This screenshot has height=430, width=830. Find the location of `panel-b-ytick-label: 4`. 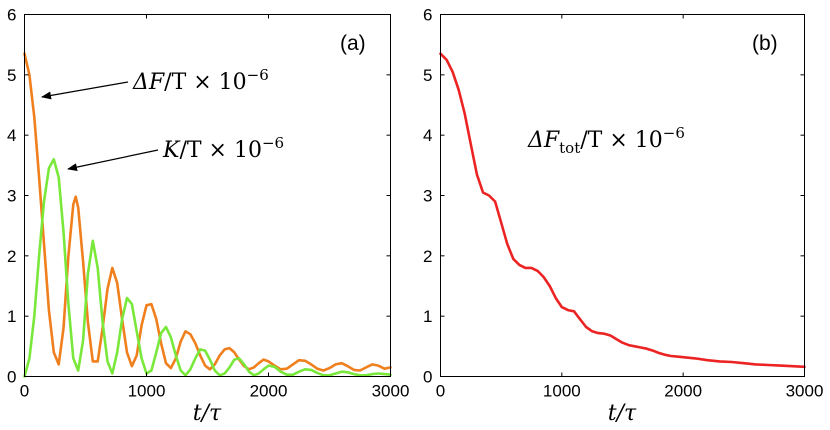

panel-b-ytick-label: 4 is located at coordinates (427, 135).